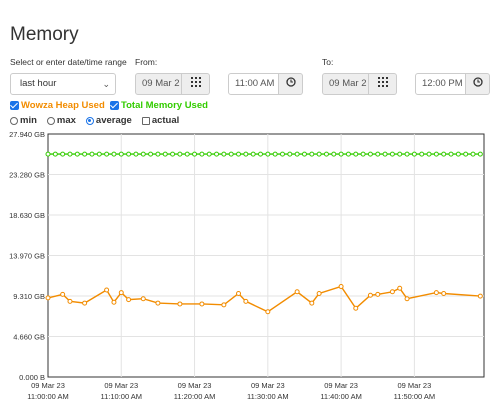 This screenshot has width=500, height=403. I want to click on range-select: last hour ⌄, so click(63, 84).